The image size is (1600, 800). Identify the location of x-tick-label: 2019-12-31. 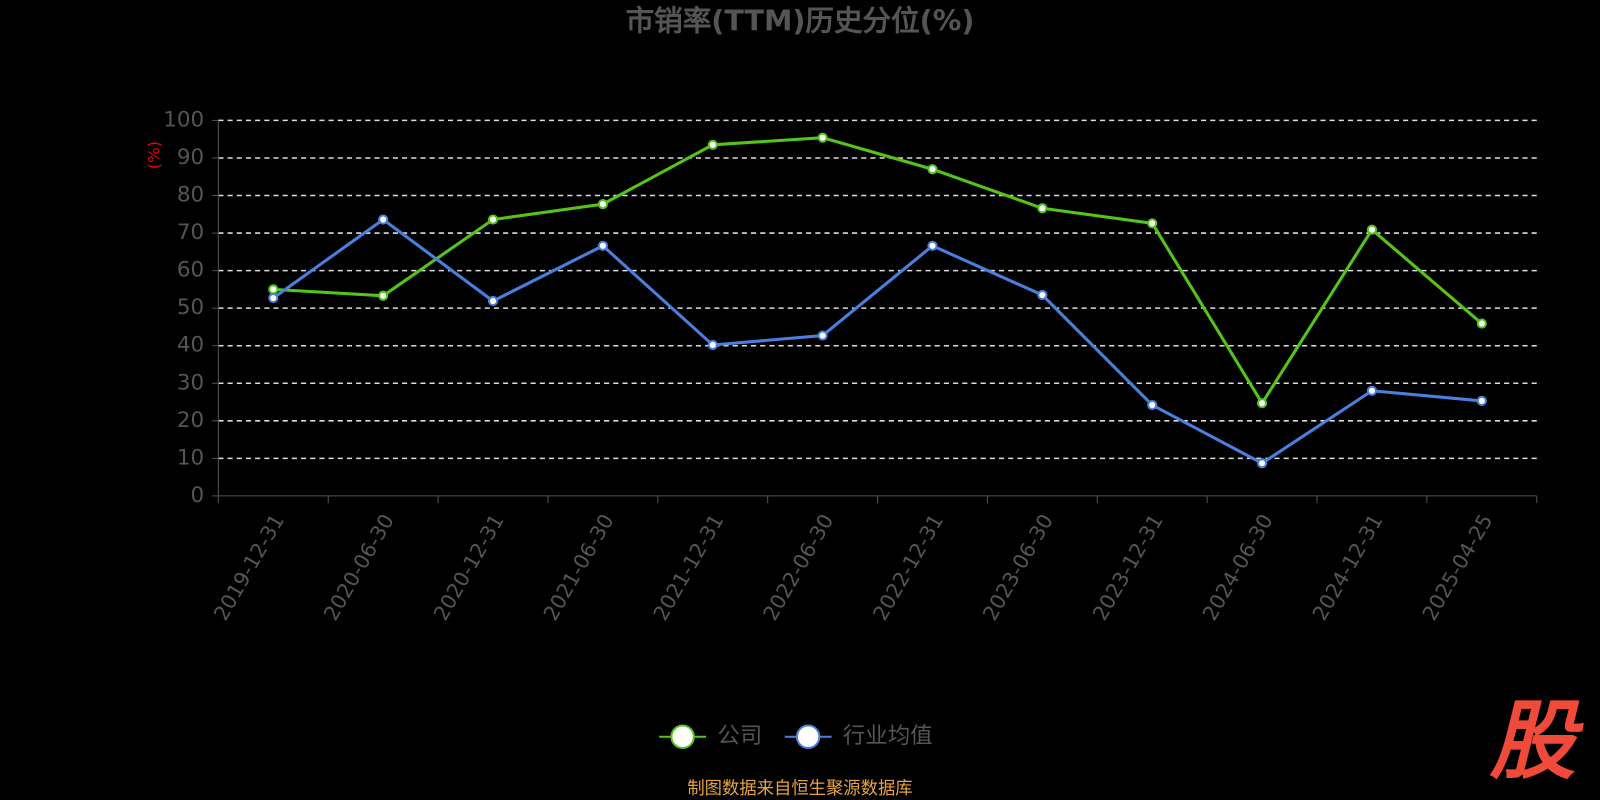
(249, 567).